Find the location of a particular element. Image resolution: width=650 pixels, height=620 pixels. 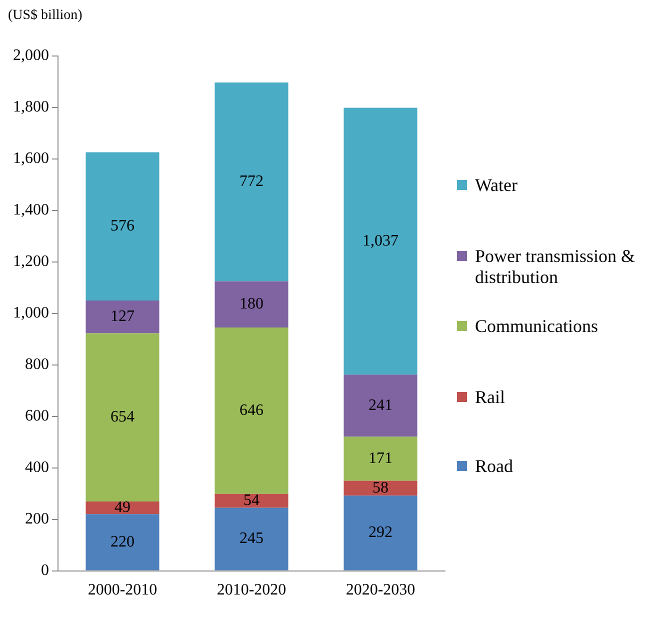

data-label: 54 is located at coordinates (252, 500).